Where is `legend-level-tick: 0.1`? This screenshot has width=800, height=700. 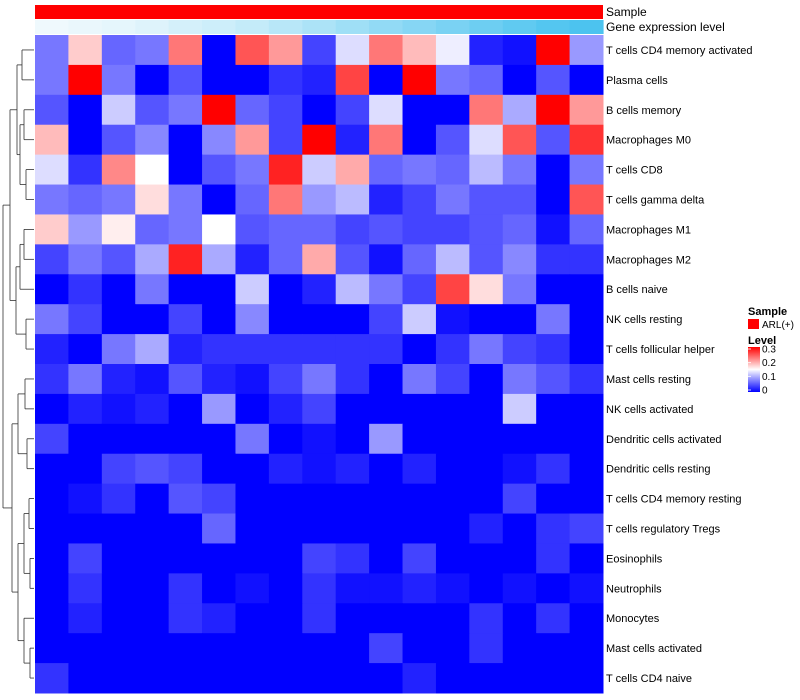 legend-level-tick: 0.1 is located at coordinates (769, 377).